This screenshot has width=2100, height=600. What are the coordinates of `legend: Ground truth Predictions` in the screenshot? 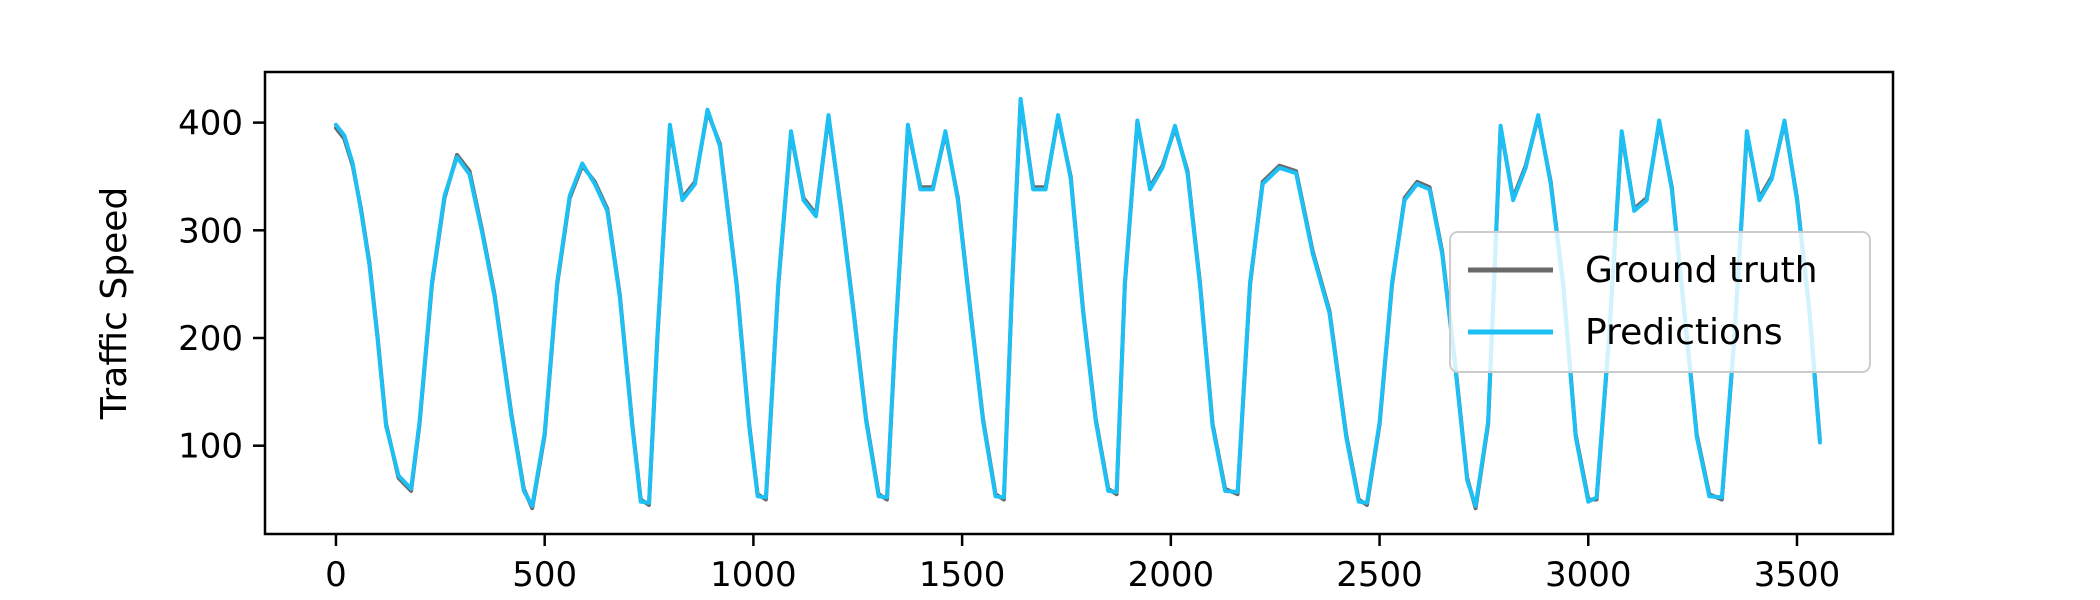 It's located at (1660, 302).